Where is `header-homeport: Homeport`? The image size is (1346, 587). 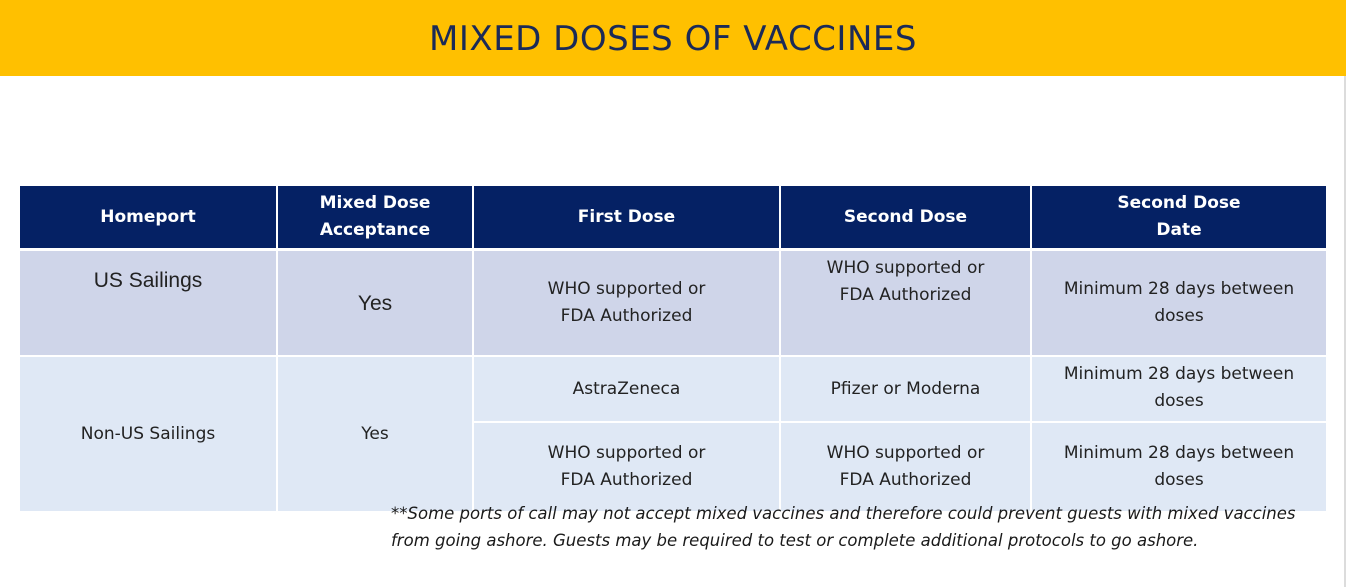 header-homeport: Homeport is located at coordinates (149, 218).